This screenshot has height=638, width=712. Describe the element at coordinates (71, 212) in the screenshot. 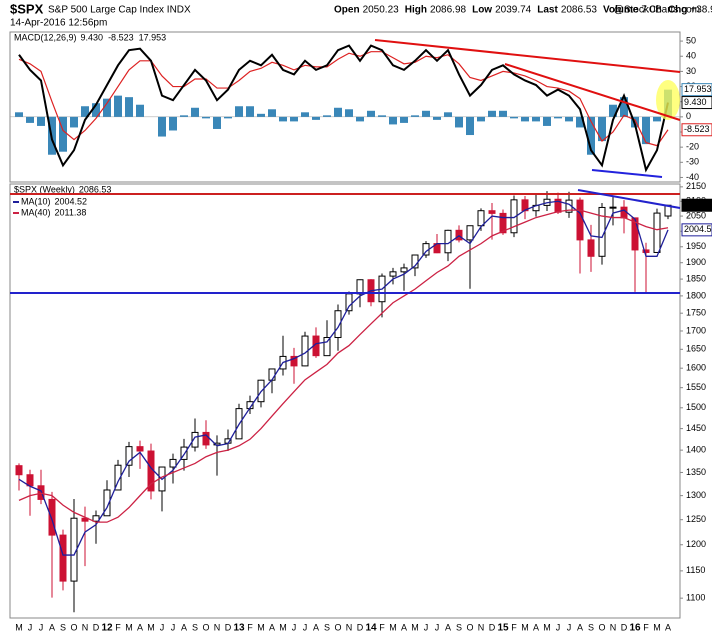

I see `legend-value: 2011.38` at that location.